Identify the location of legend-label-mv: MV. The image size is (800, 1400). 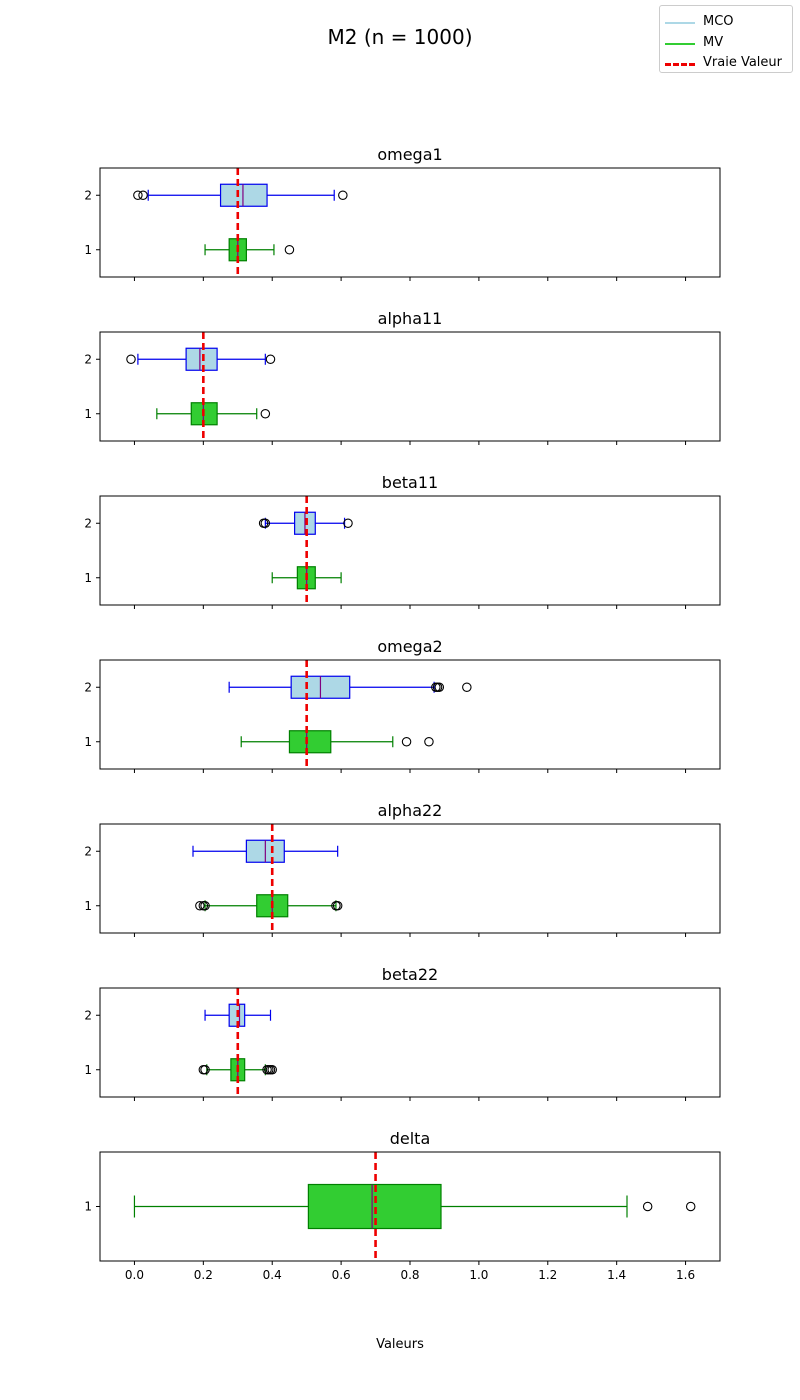
(713, 42).